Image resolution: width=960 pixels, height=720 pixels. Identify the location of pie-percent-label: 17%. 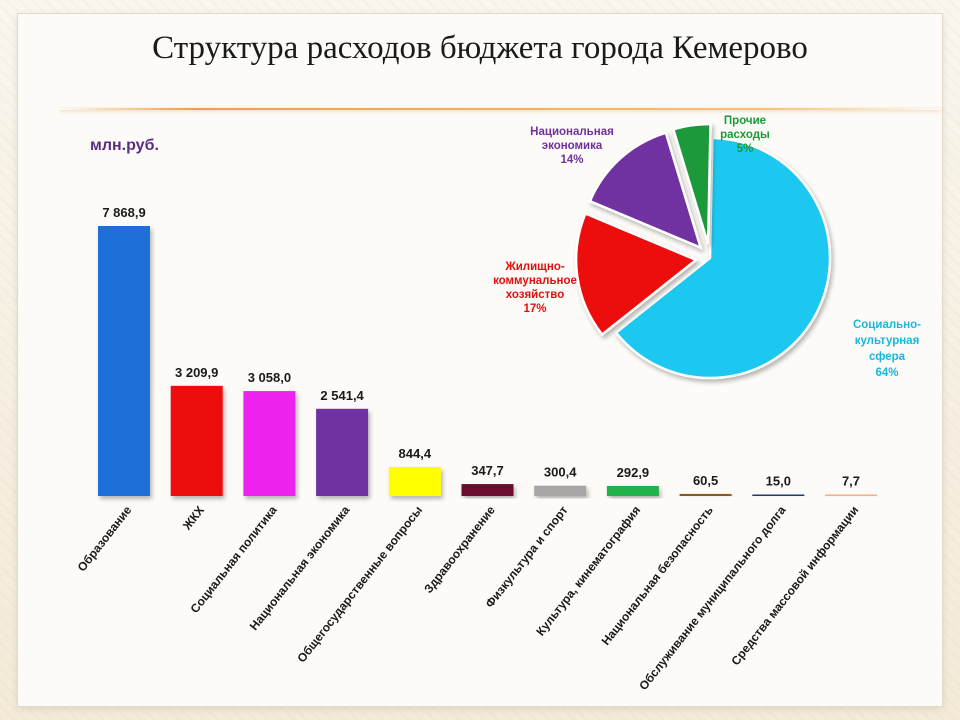
(534, 309).